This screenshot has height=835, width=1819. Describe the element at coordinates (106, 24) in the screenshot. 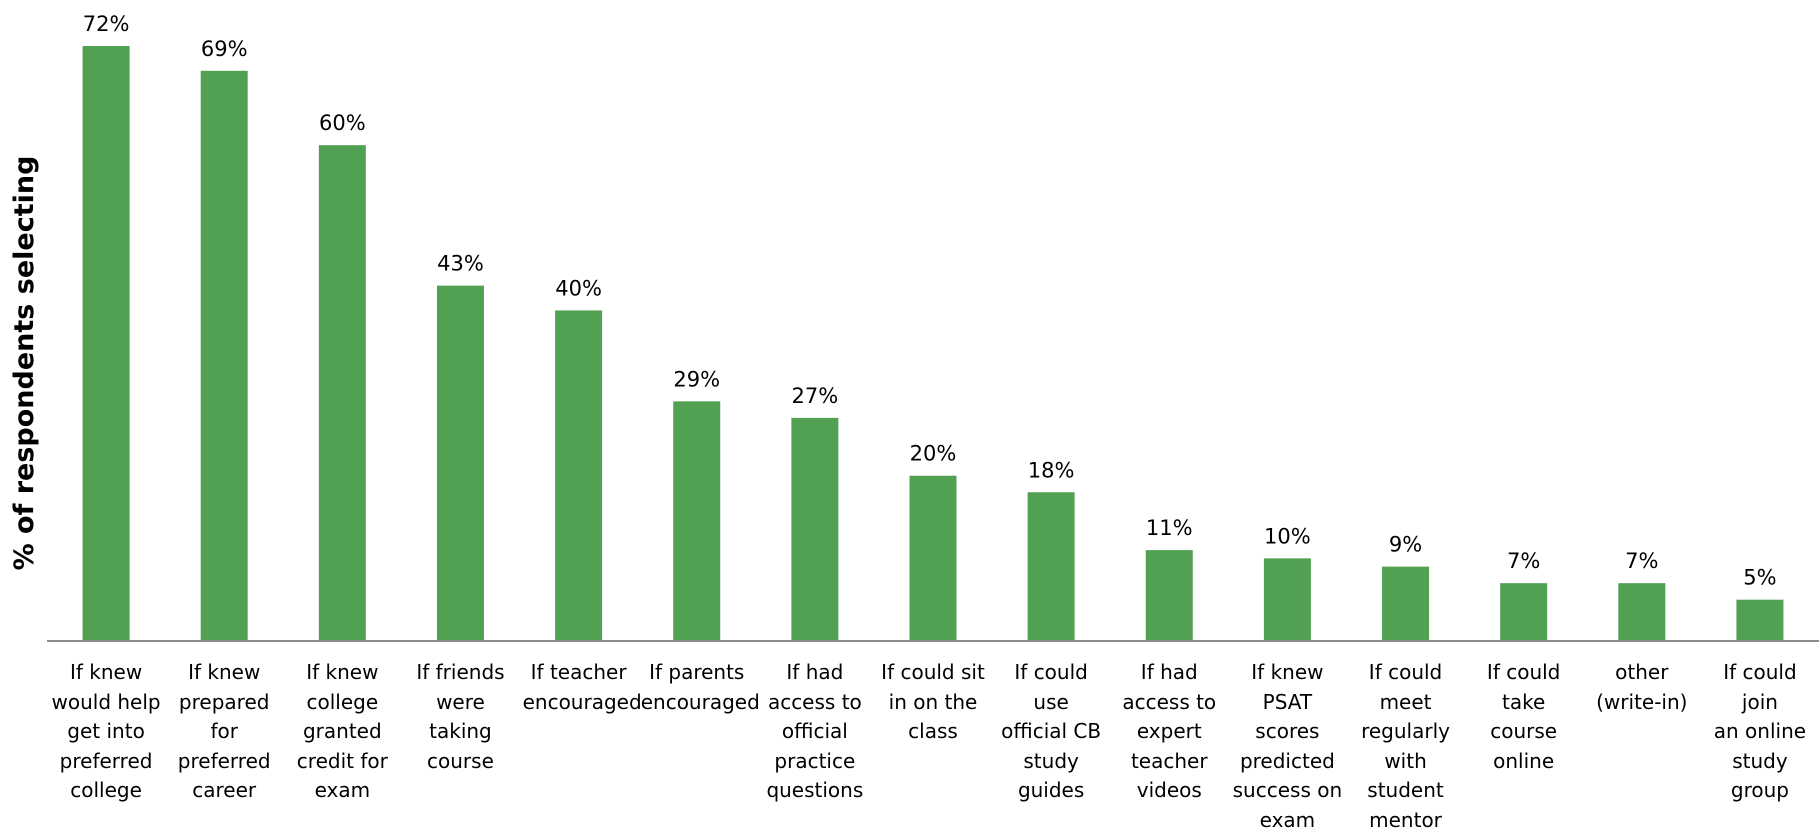

I see `data-label: 72%` at that location.